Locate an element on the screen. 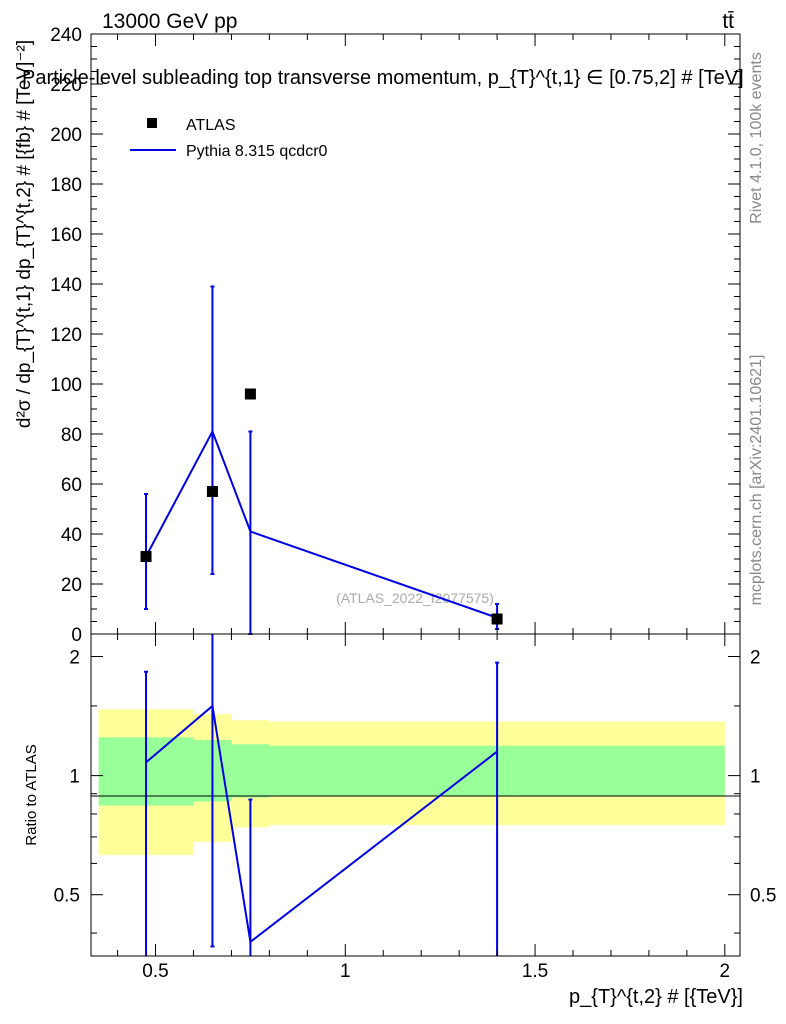 The height and width of the screenshot is (1024, 786). ratio-y-tick-label: 1 is located at coordinates (74, 777).